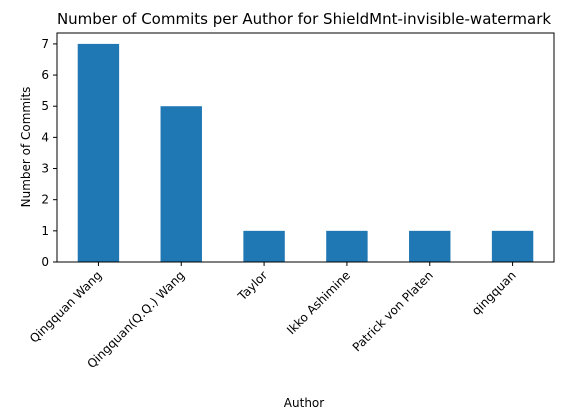 This screenshot has height=419, width=588. I want to click on x-tick-label: Qingquan Wang, so click(66, 307).